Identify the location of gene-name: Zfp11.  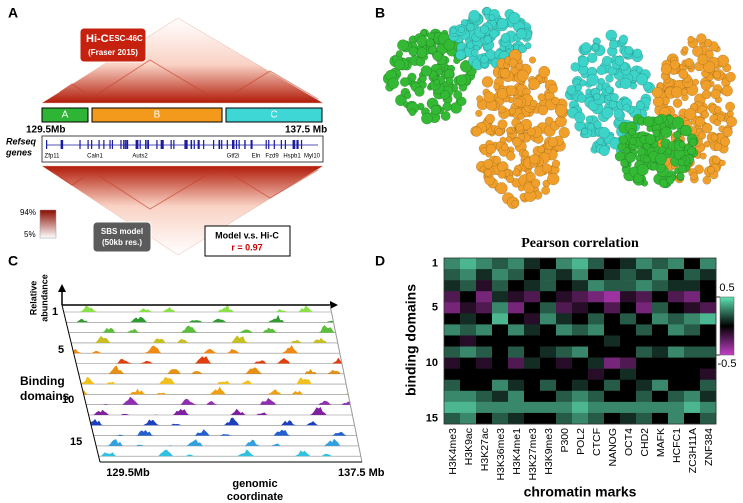
(53, 157).